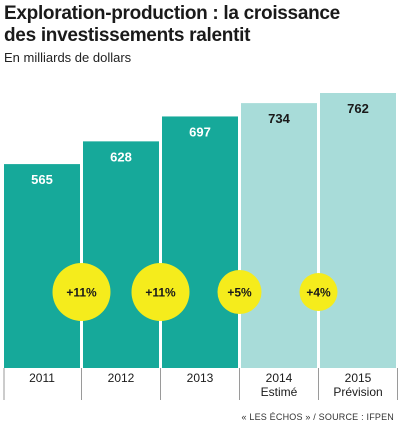 The image size is (400, 427). Describe the element at coordinates (121, 254) in the screenshot. I see `bar-2012` at that location.